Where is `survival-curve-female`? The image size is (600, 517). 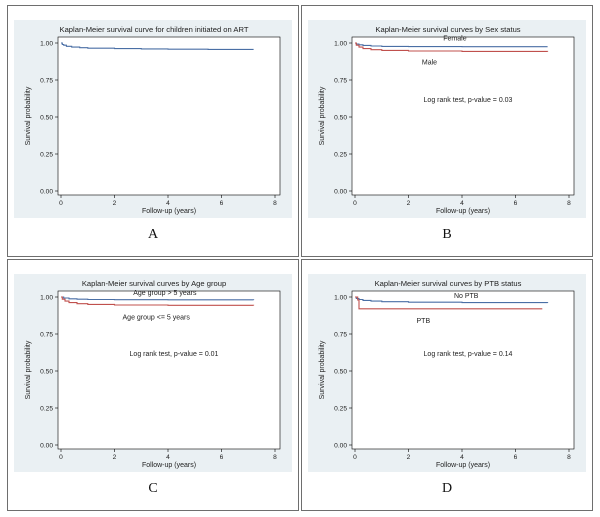
survival-curve-female is located at coordinates (451, 45).